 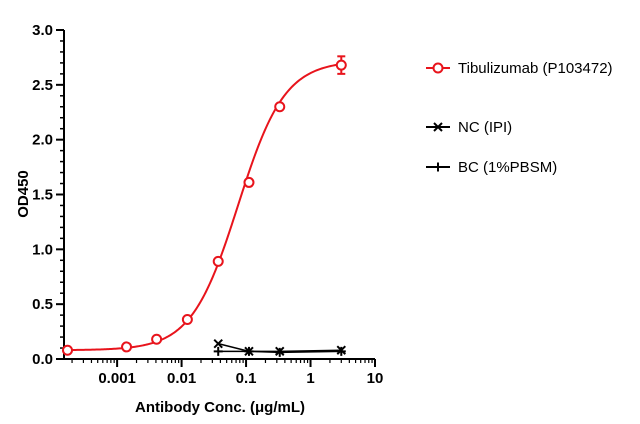 I want to click on y-tick-label: 0.0, so click(x=42, y=359).